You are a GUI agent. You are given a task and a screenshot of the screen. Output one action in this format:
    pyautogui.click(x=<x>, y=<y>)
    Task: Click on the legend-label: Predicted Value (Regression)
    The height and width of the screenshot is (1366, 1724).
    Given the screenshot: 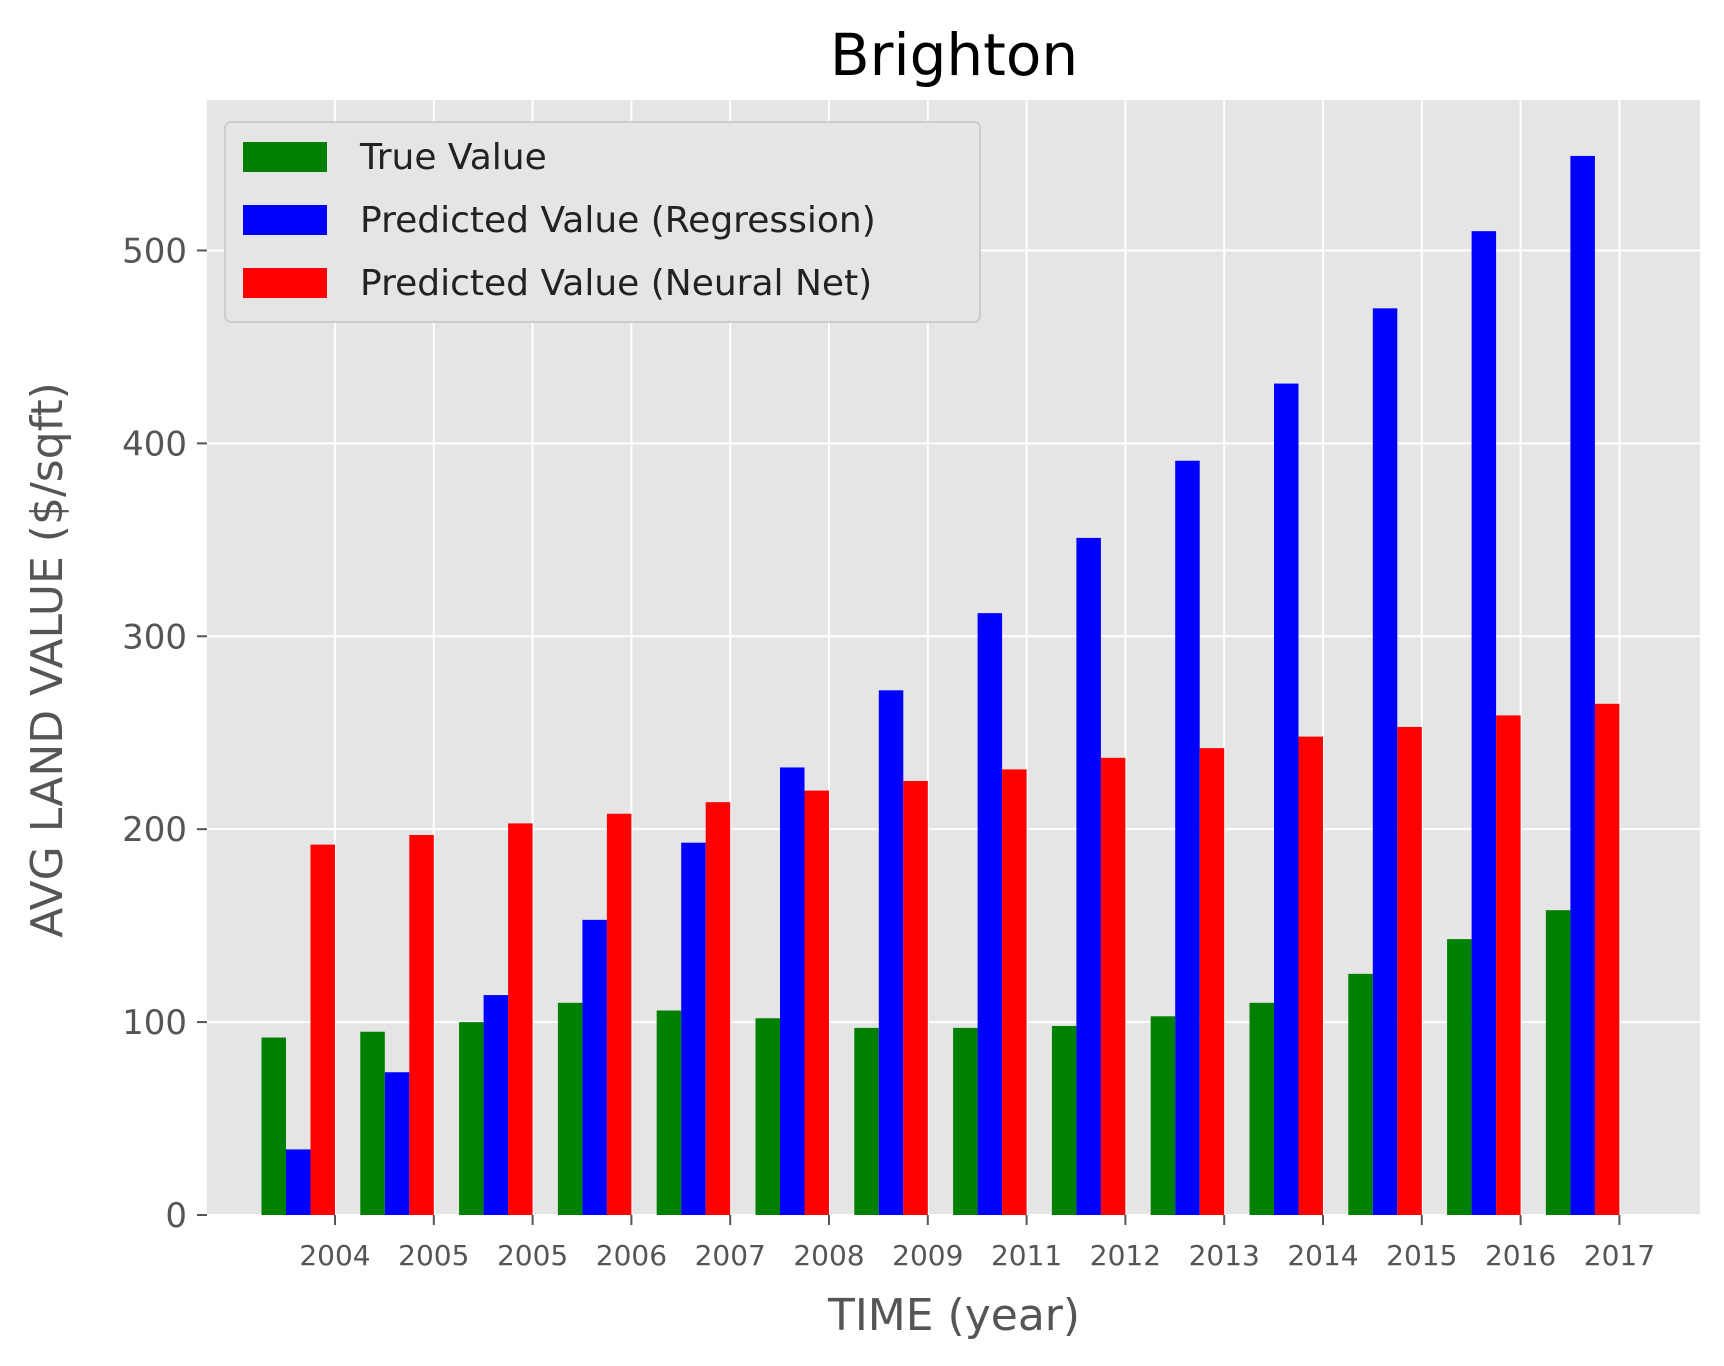 What is the action you would take?
    pyautogui.click(x=618, y=220)
    